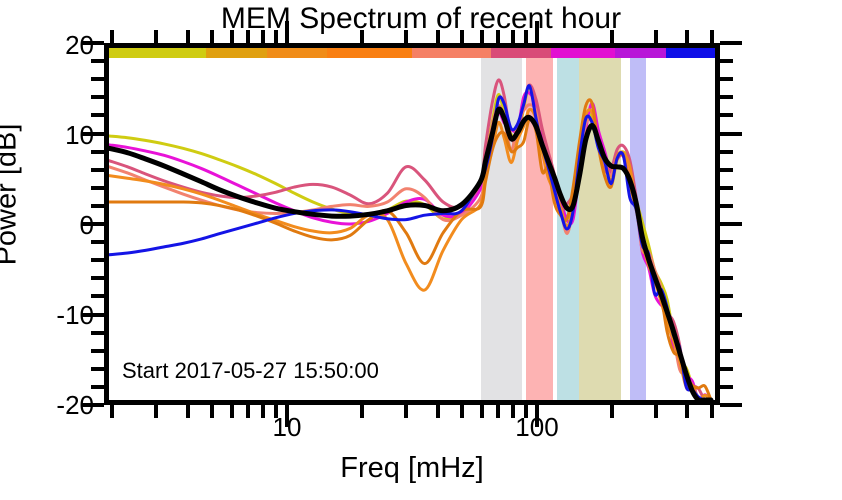  What do you see at coordinates (726, 332) in the screenshot?
I see `y-tick-right--12` at bounding box center [726, 332].